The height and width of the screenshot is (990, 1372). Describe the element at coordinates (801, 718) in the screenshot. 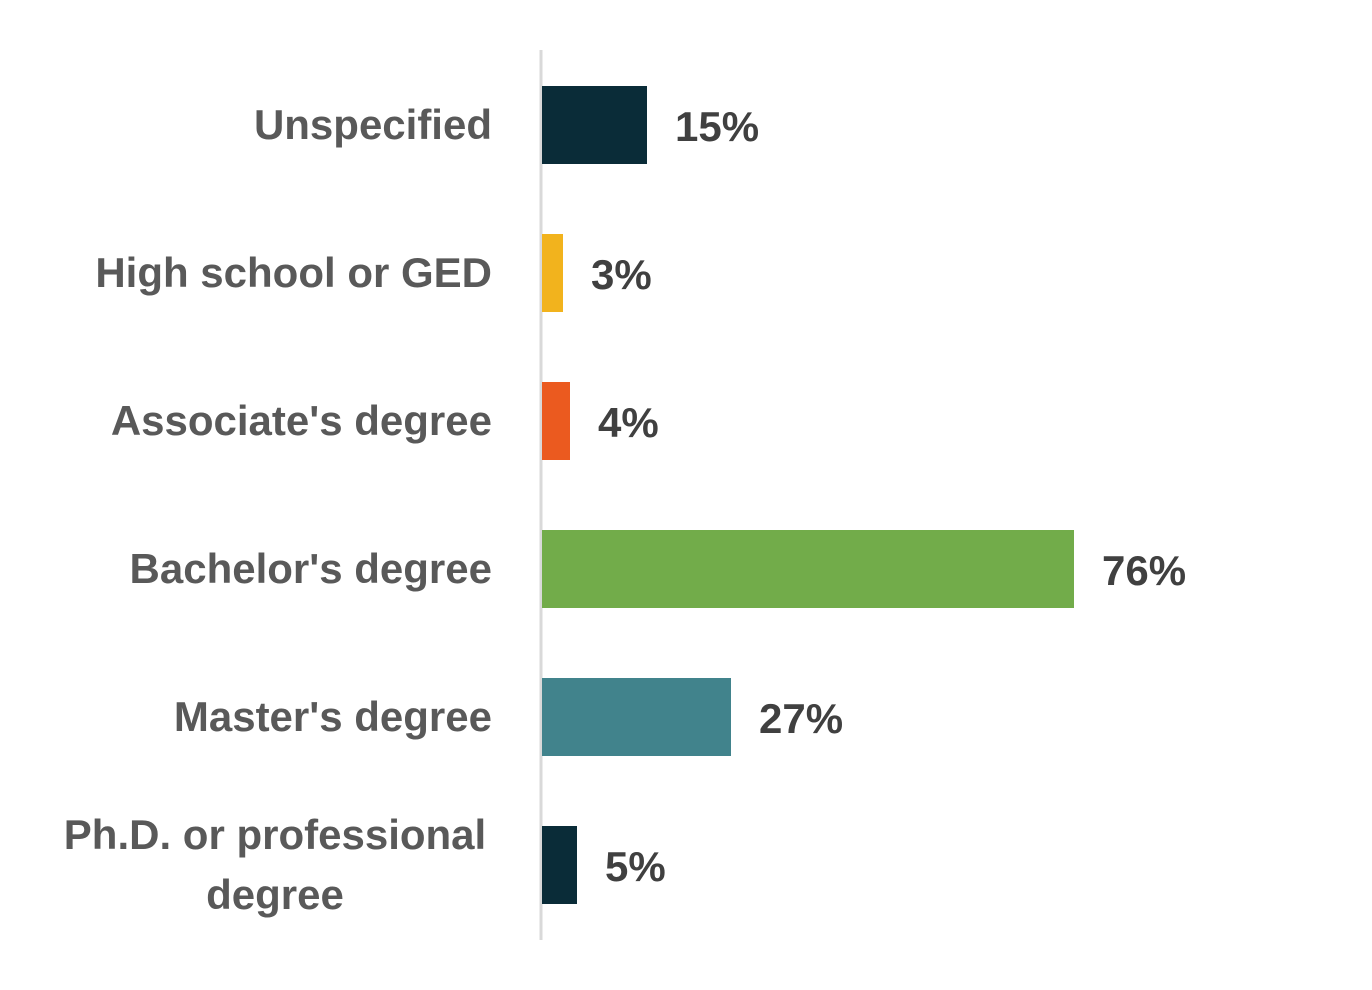

I see `value-label-4: 27%` at that location.